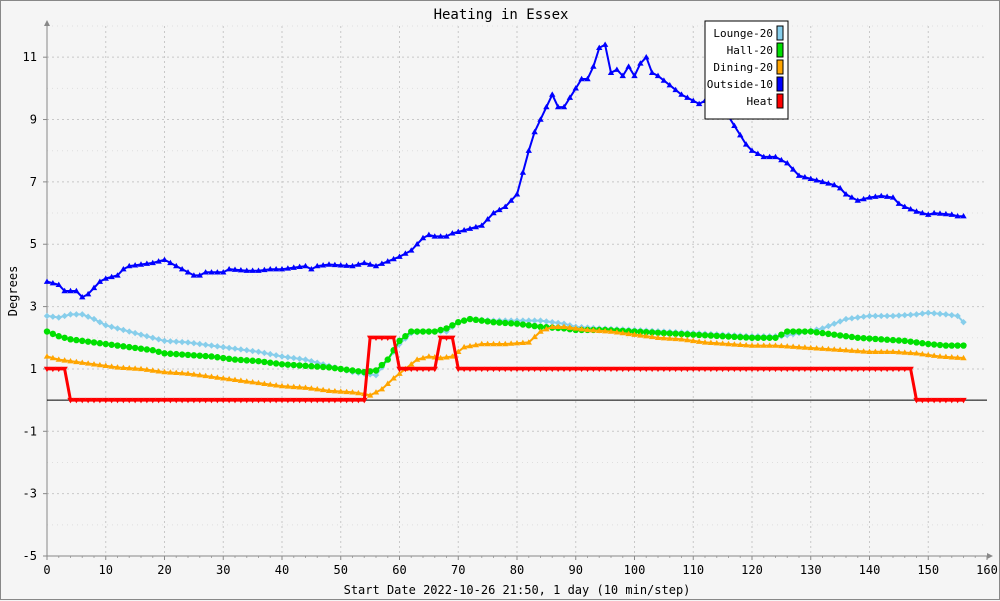 The height and width of the screenshot is (601, 1000). Describe the element at coordinates (46, 570) in the screenshot. I see `x-tick-label: 0` at that location.